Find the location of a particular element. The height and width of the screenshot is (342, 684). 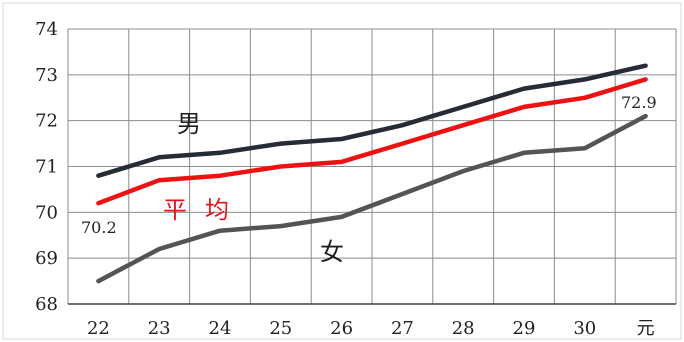

x-tick-label: 30 is located at coordinates (584, 328).